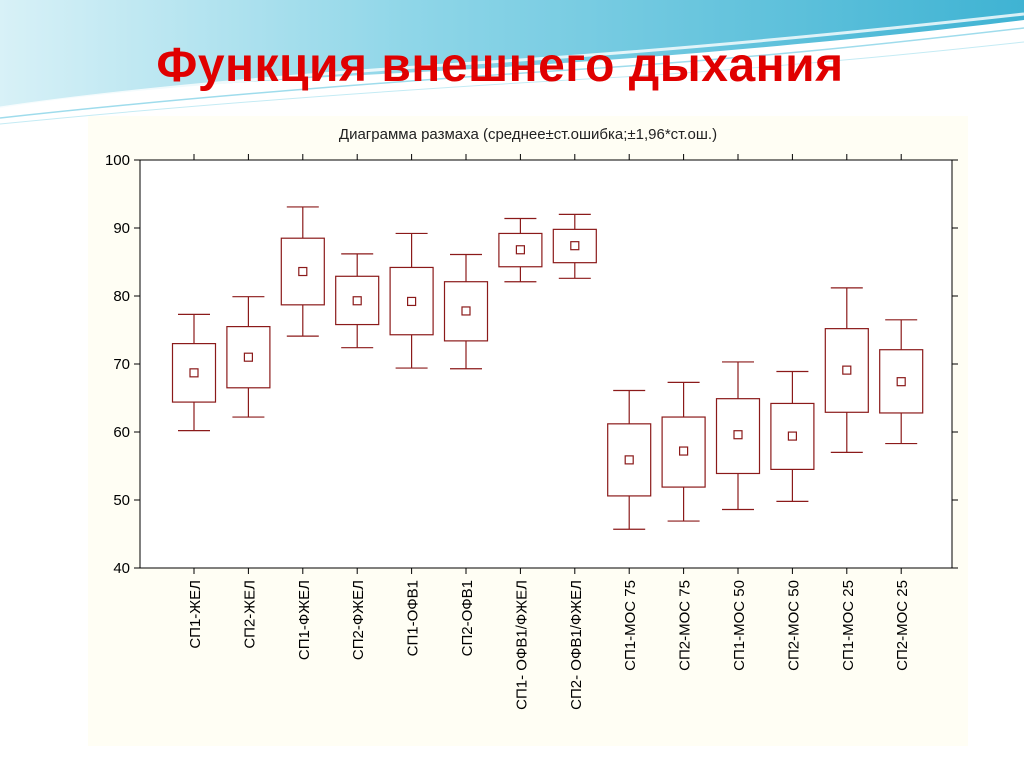  What do you see at coordinates (121, 500) in the screenshot?
I see `y-tick-label: 50` at bounding box center [121, 500].